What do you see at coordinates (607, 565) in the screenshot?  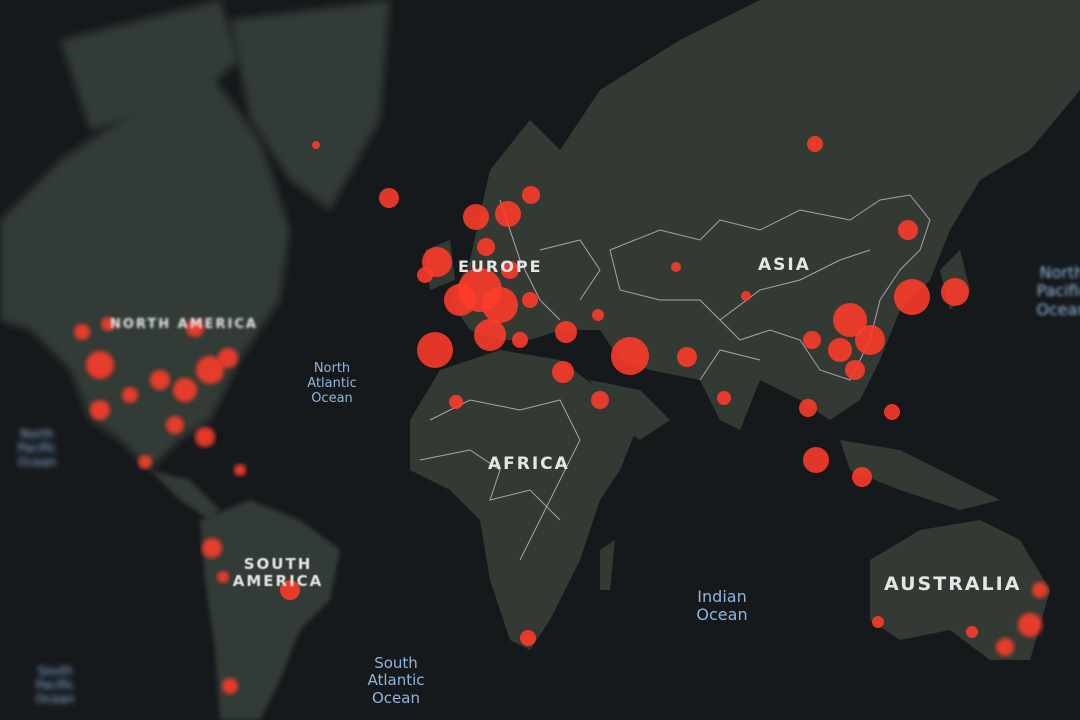 I see `land-madagascar` at bounding box center [607, 565].